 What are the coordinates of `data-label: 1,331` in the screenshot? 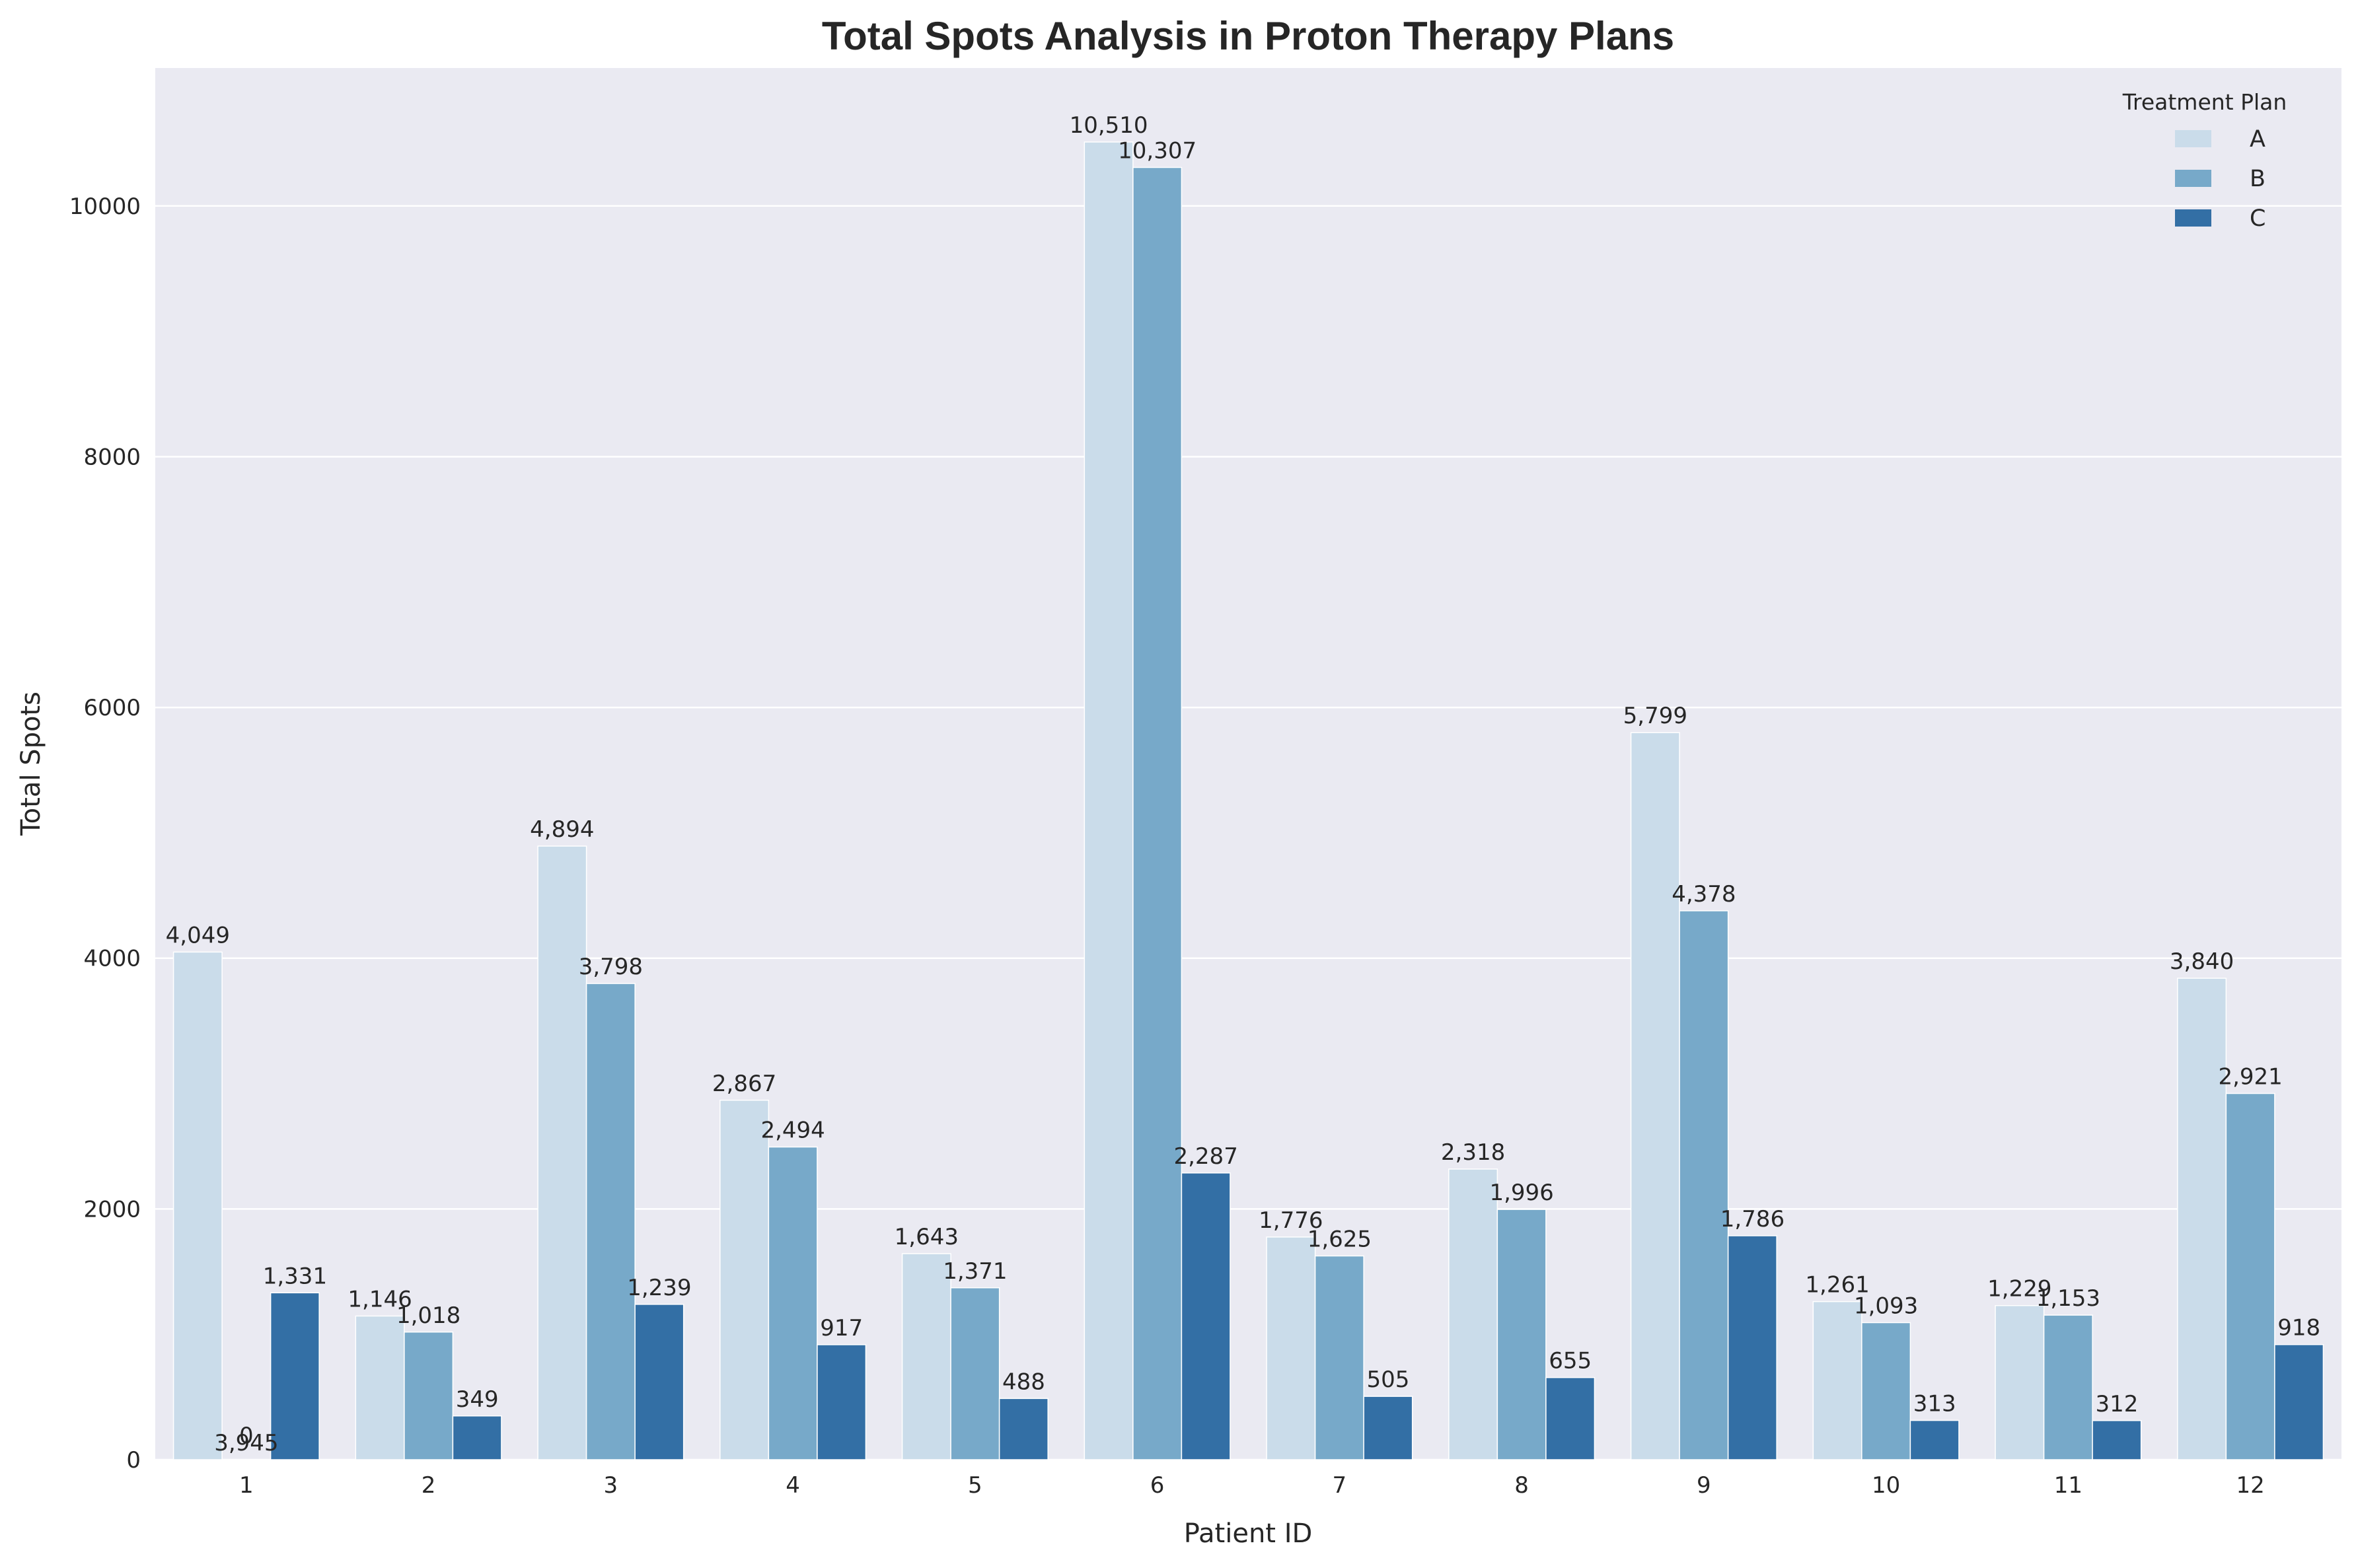 It's located at (295, 1276).